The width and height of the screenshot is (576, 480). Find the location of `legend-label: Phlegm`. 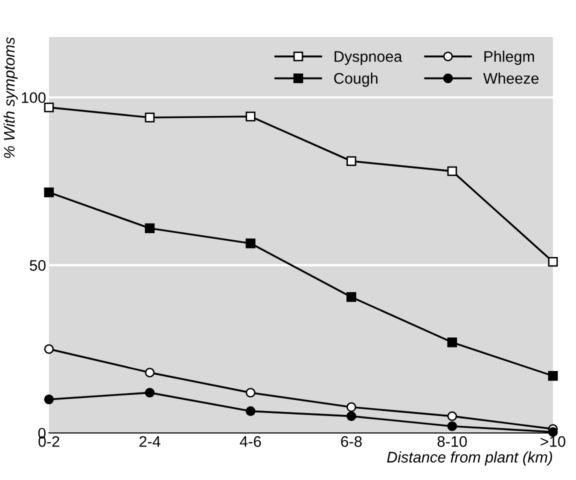

legend-label: Phlegm is located at coordinates (509, 57).